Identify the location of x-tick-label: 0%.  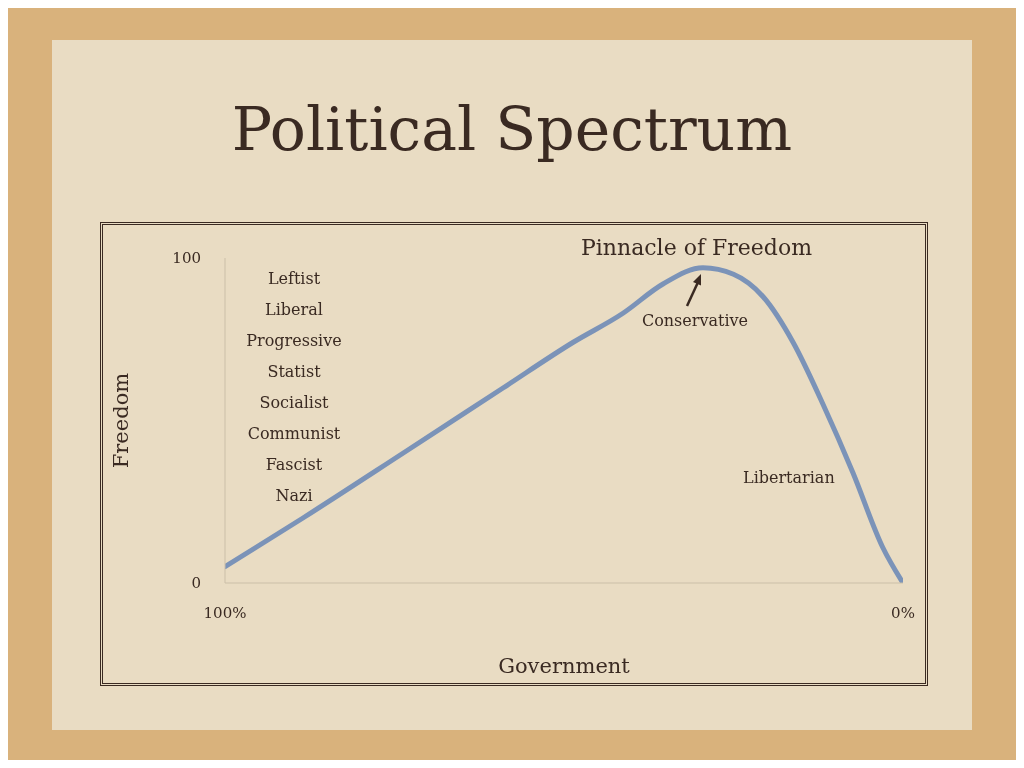
(903, 612).